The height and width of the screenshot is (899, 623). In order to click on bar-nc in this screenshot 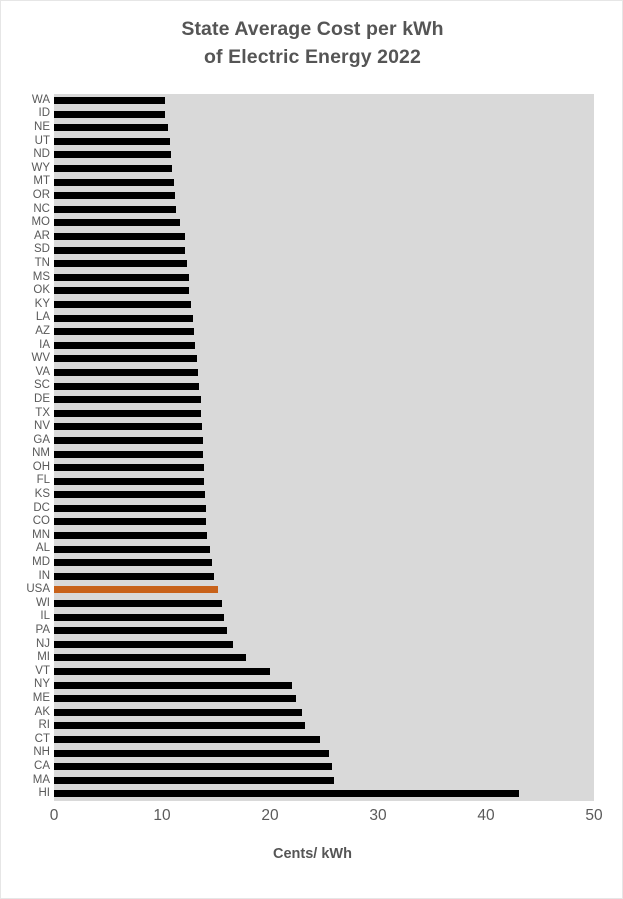, I will do `click(115, 209)`.